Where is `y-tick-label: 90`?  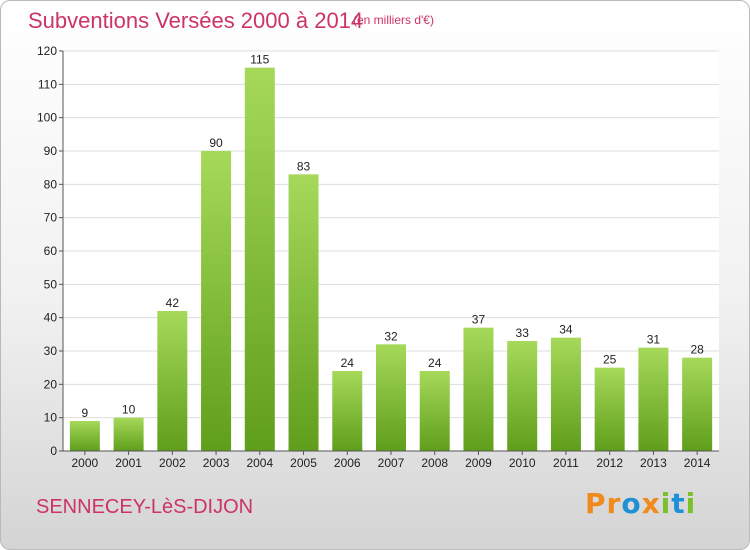 y-tick-label: 90 is located at coordinates (51, 151).